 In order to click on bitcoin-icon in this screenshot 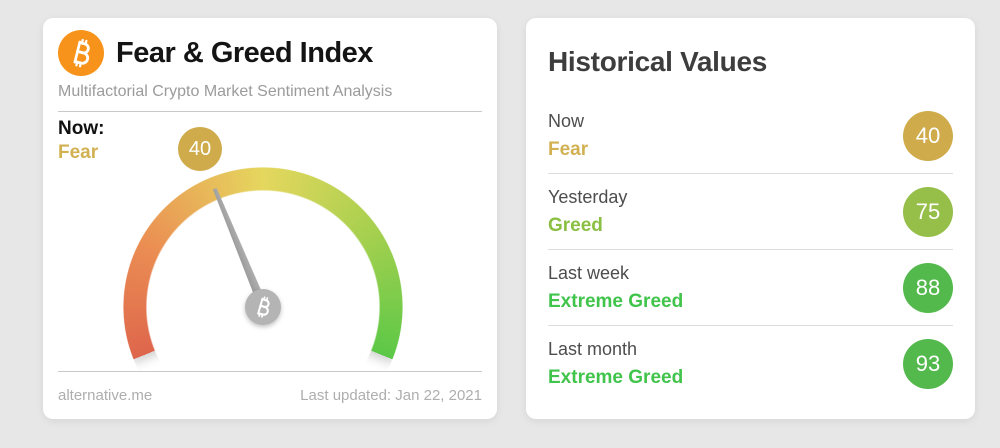, I will do `click(81, 53)`.